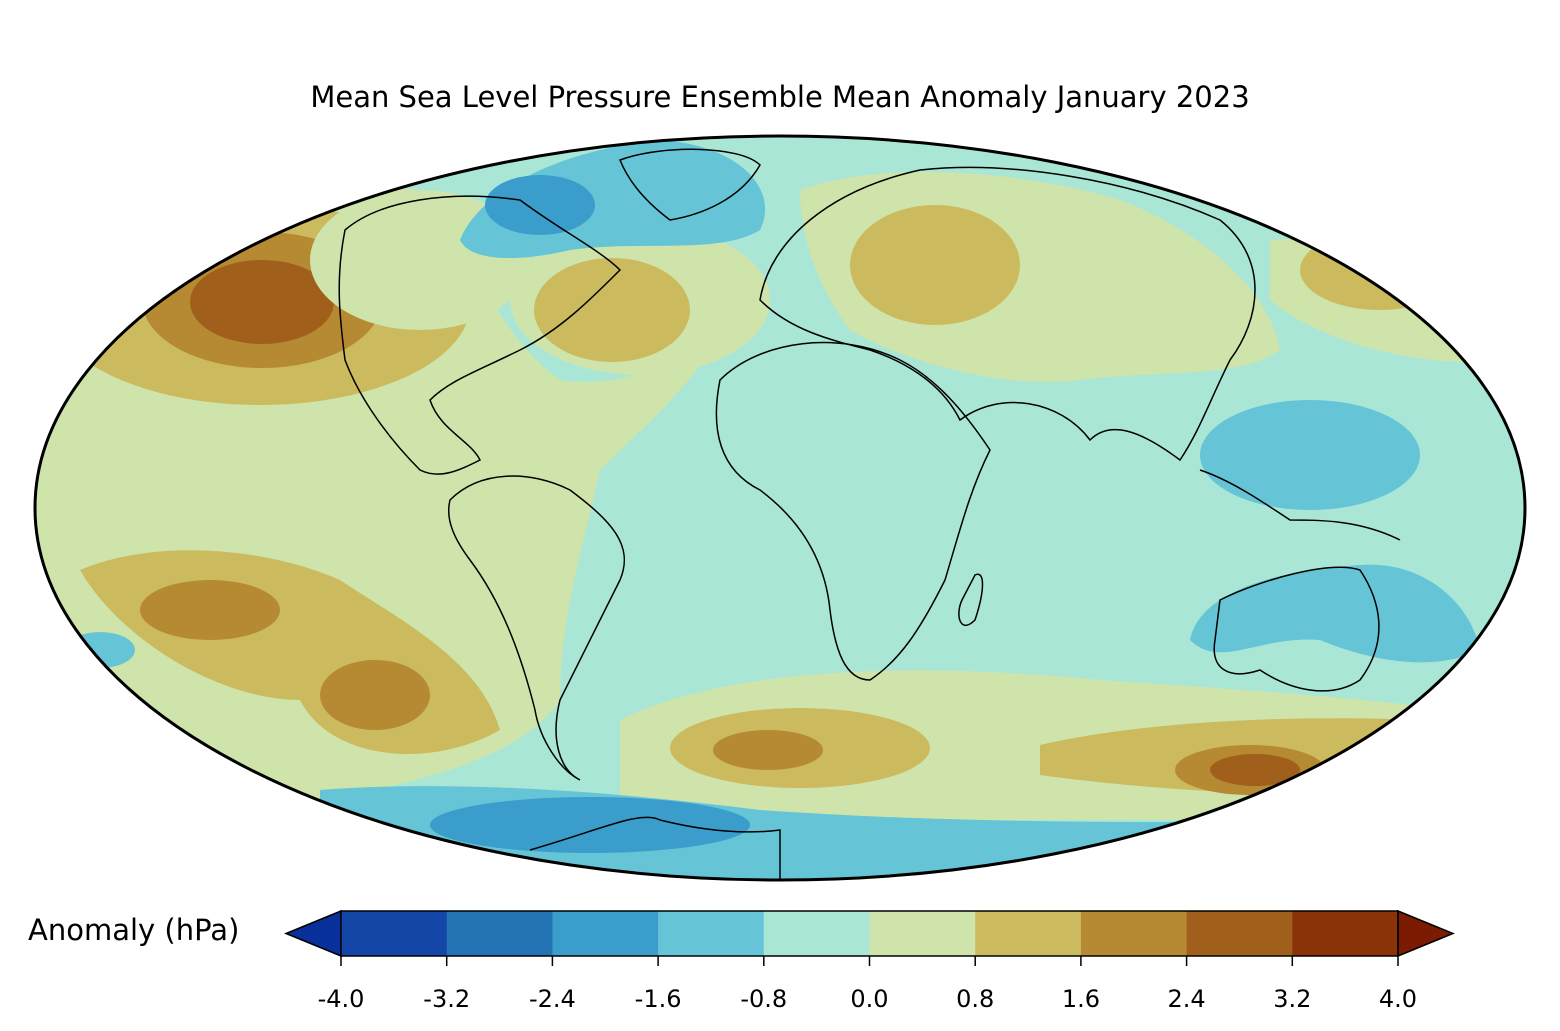 The width and height of the screenshot is (1560, 1031). What do you see at coordinates (1296, 629) in the screenshot?
I see `australia-coastline` at bounding box center [1296, 629].